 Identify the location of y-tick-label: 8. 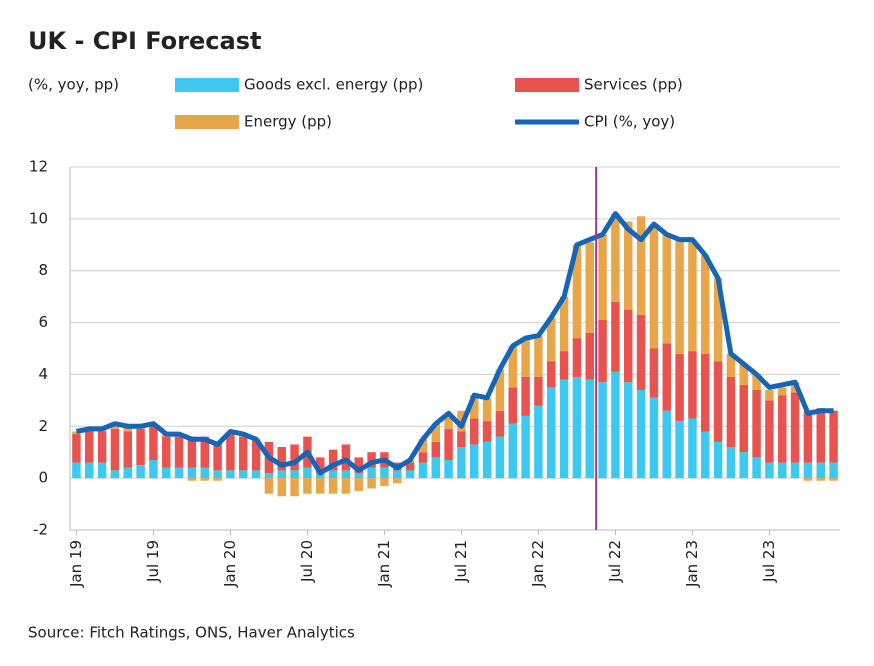
(43, 270).